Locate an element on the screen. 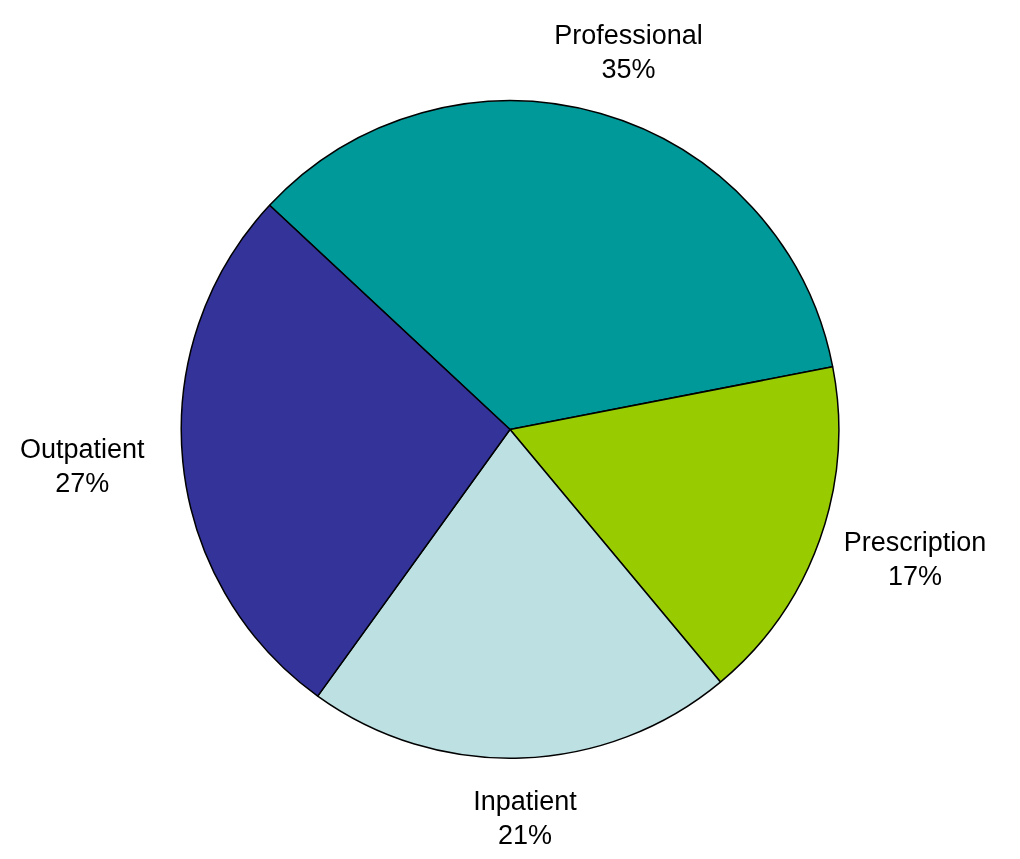 Image resolution: width=1020 pixels, height=859 pixels. slice-label: Inpatient is located at coordinates (525, 801).